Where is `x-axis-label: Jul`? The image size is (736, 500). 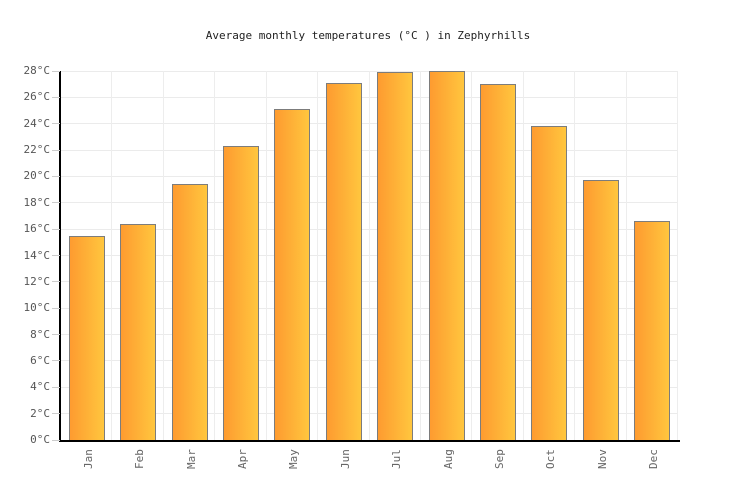
x-axis-label: Jul is located at coordinates (397, 459).